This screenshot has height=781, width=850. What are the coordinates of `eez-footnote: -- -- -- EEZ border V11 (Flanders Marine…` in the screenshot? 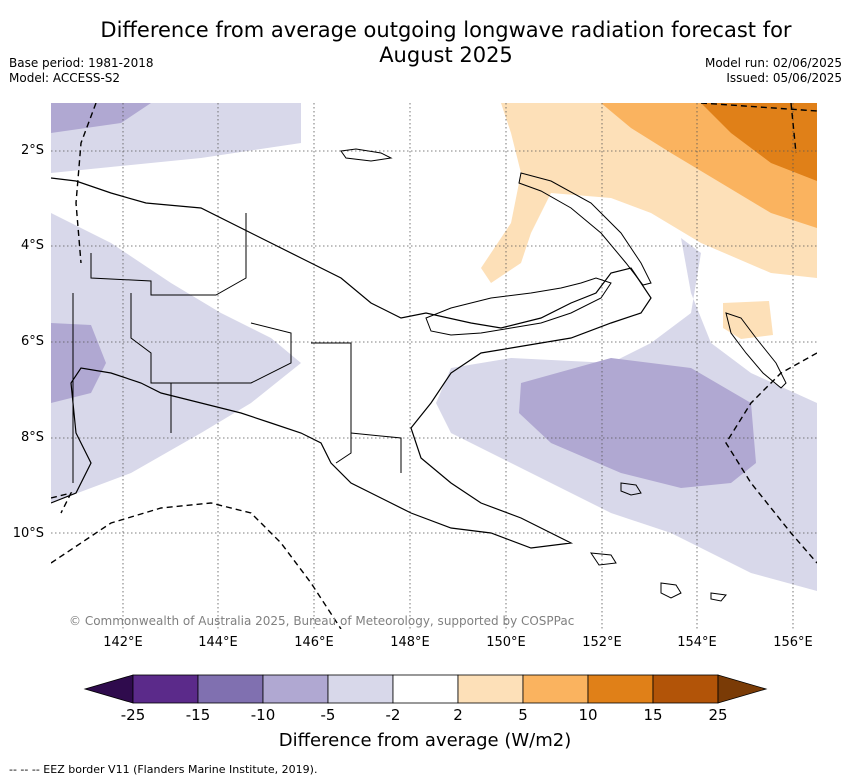 It's located at (163, 769).